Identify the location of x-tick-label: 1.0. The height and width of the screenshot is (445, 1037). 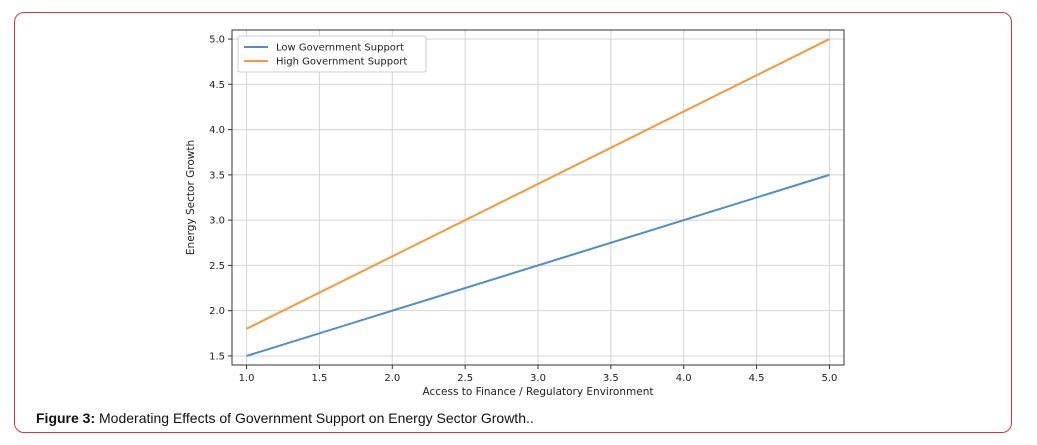
(247, 378).